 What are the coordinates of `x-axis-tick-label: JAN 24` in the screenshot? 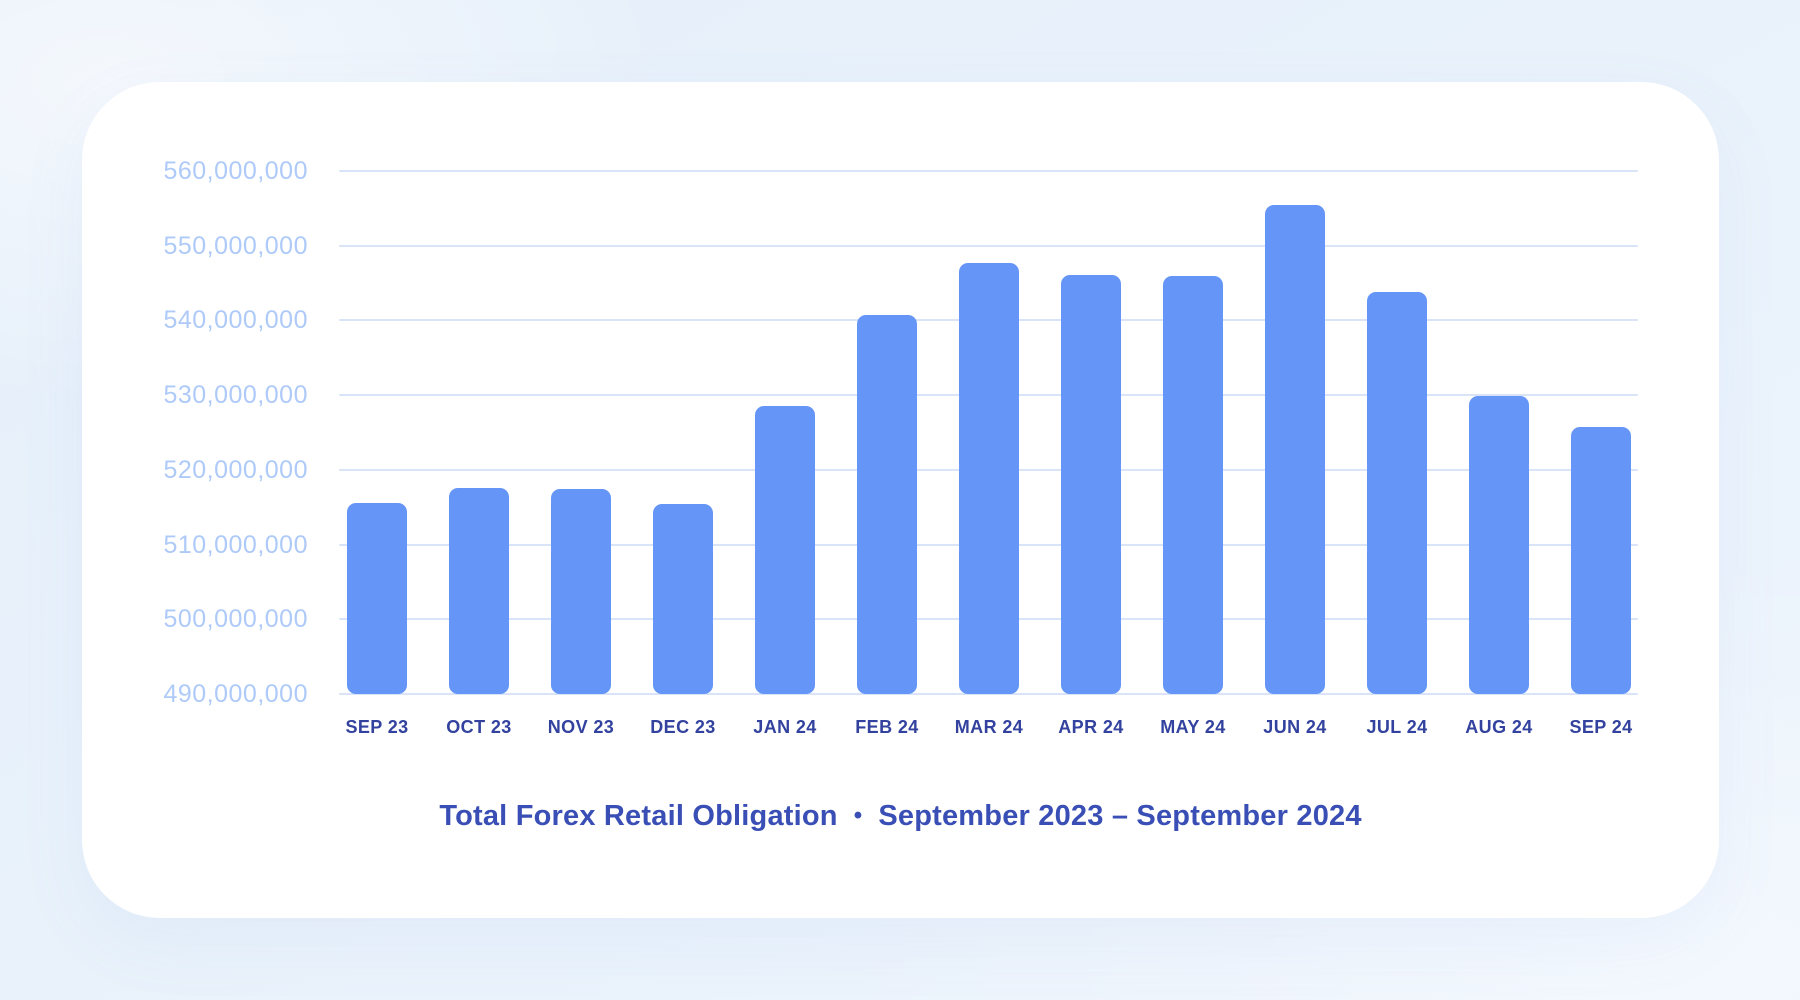 It's located at (785, 727).